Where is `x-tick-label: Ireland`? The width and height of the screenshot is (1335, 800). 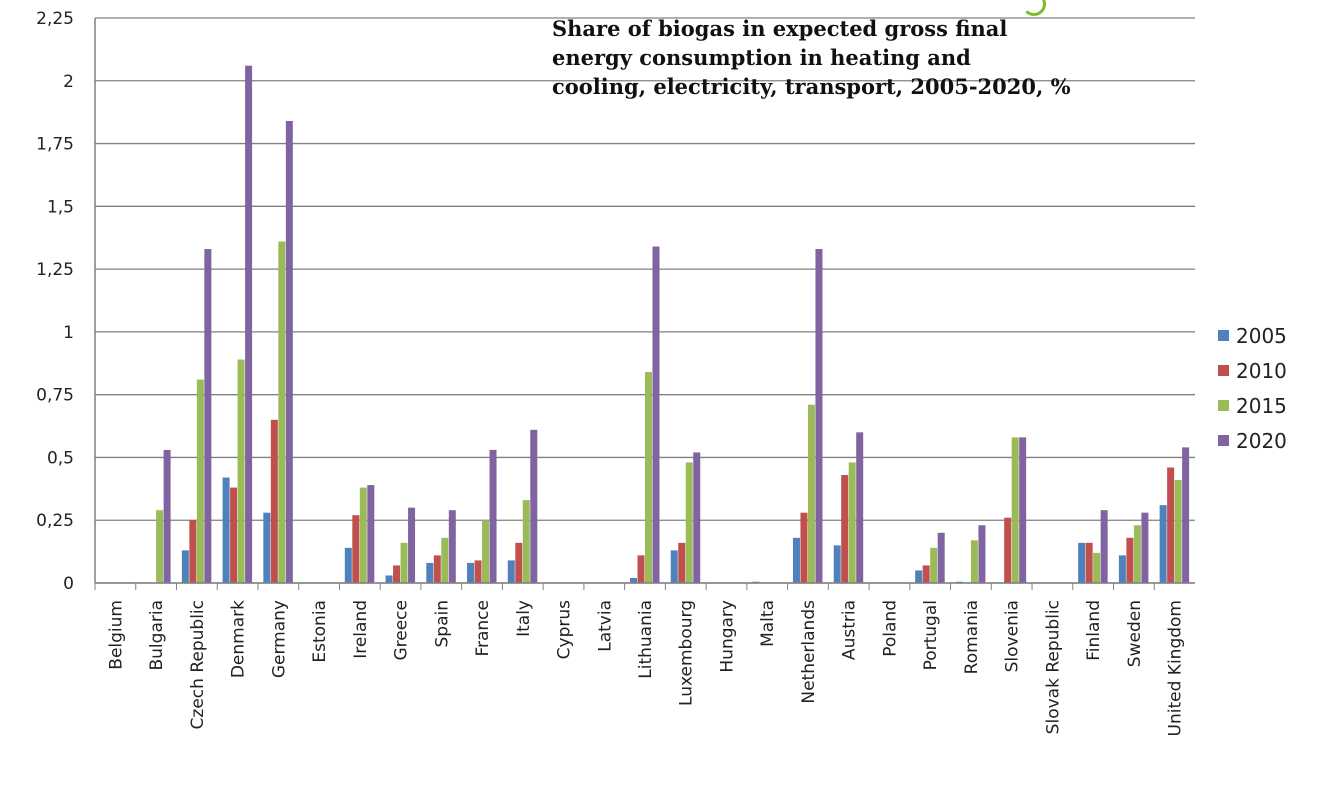
x-tick-label: Ireland is located at coordinates (361, 629).